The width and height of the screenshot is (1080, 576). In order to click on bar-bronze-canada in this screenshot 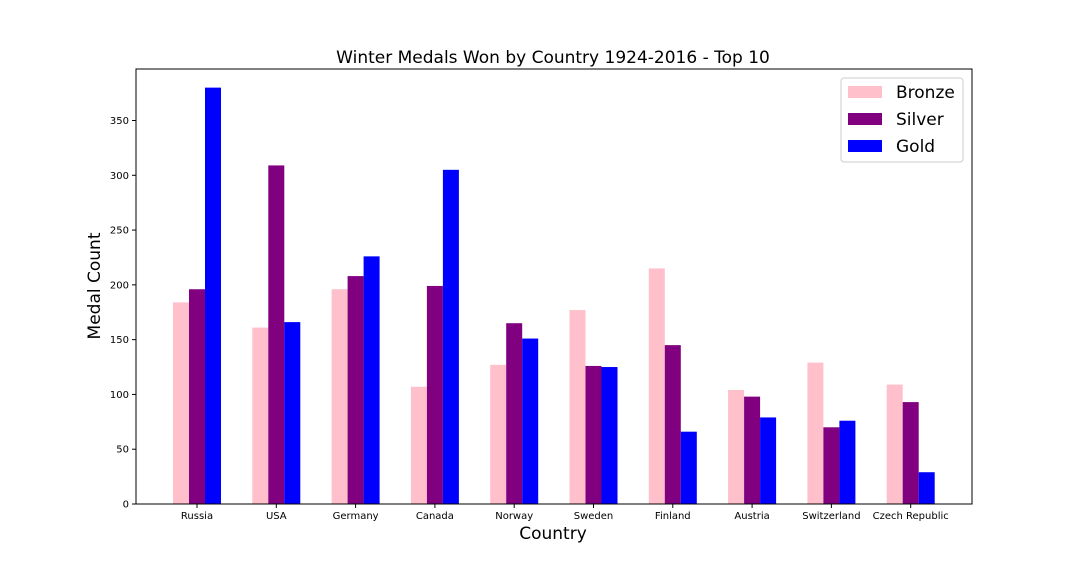, I will do `click(418, 445)`.